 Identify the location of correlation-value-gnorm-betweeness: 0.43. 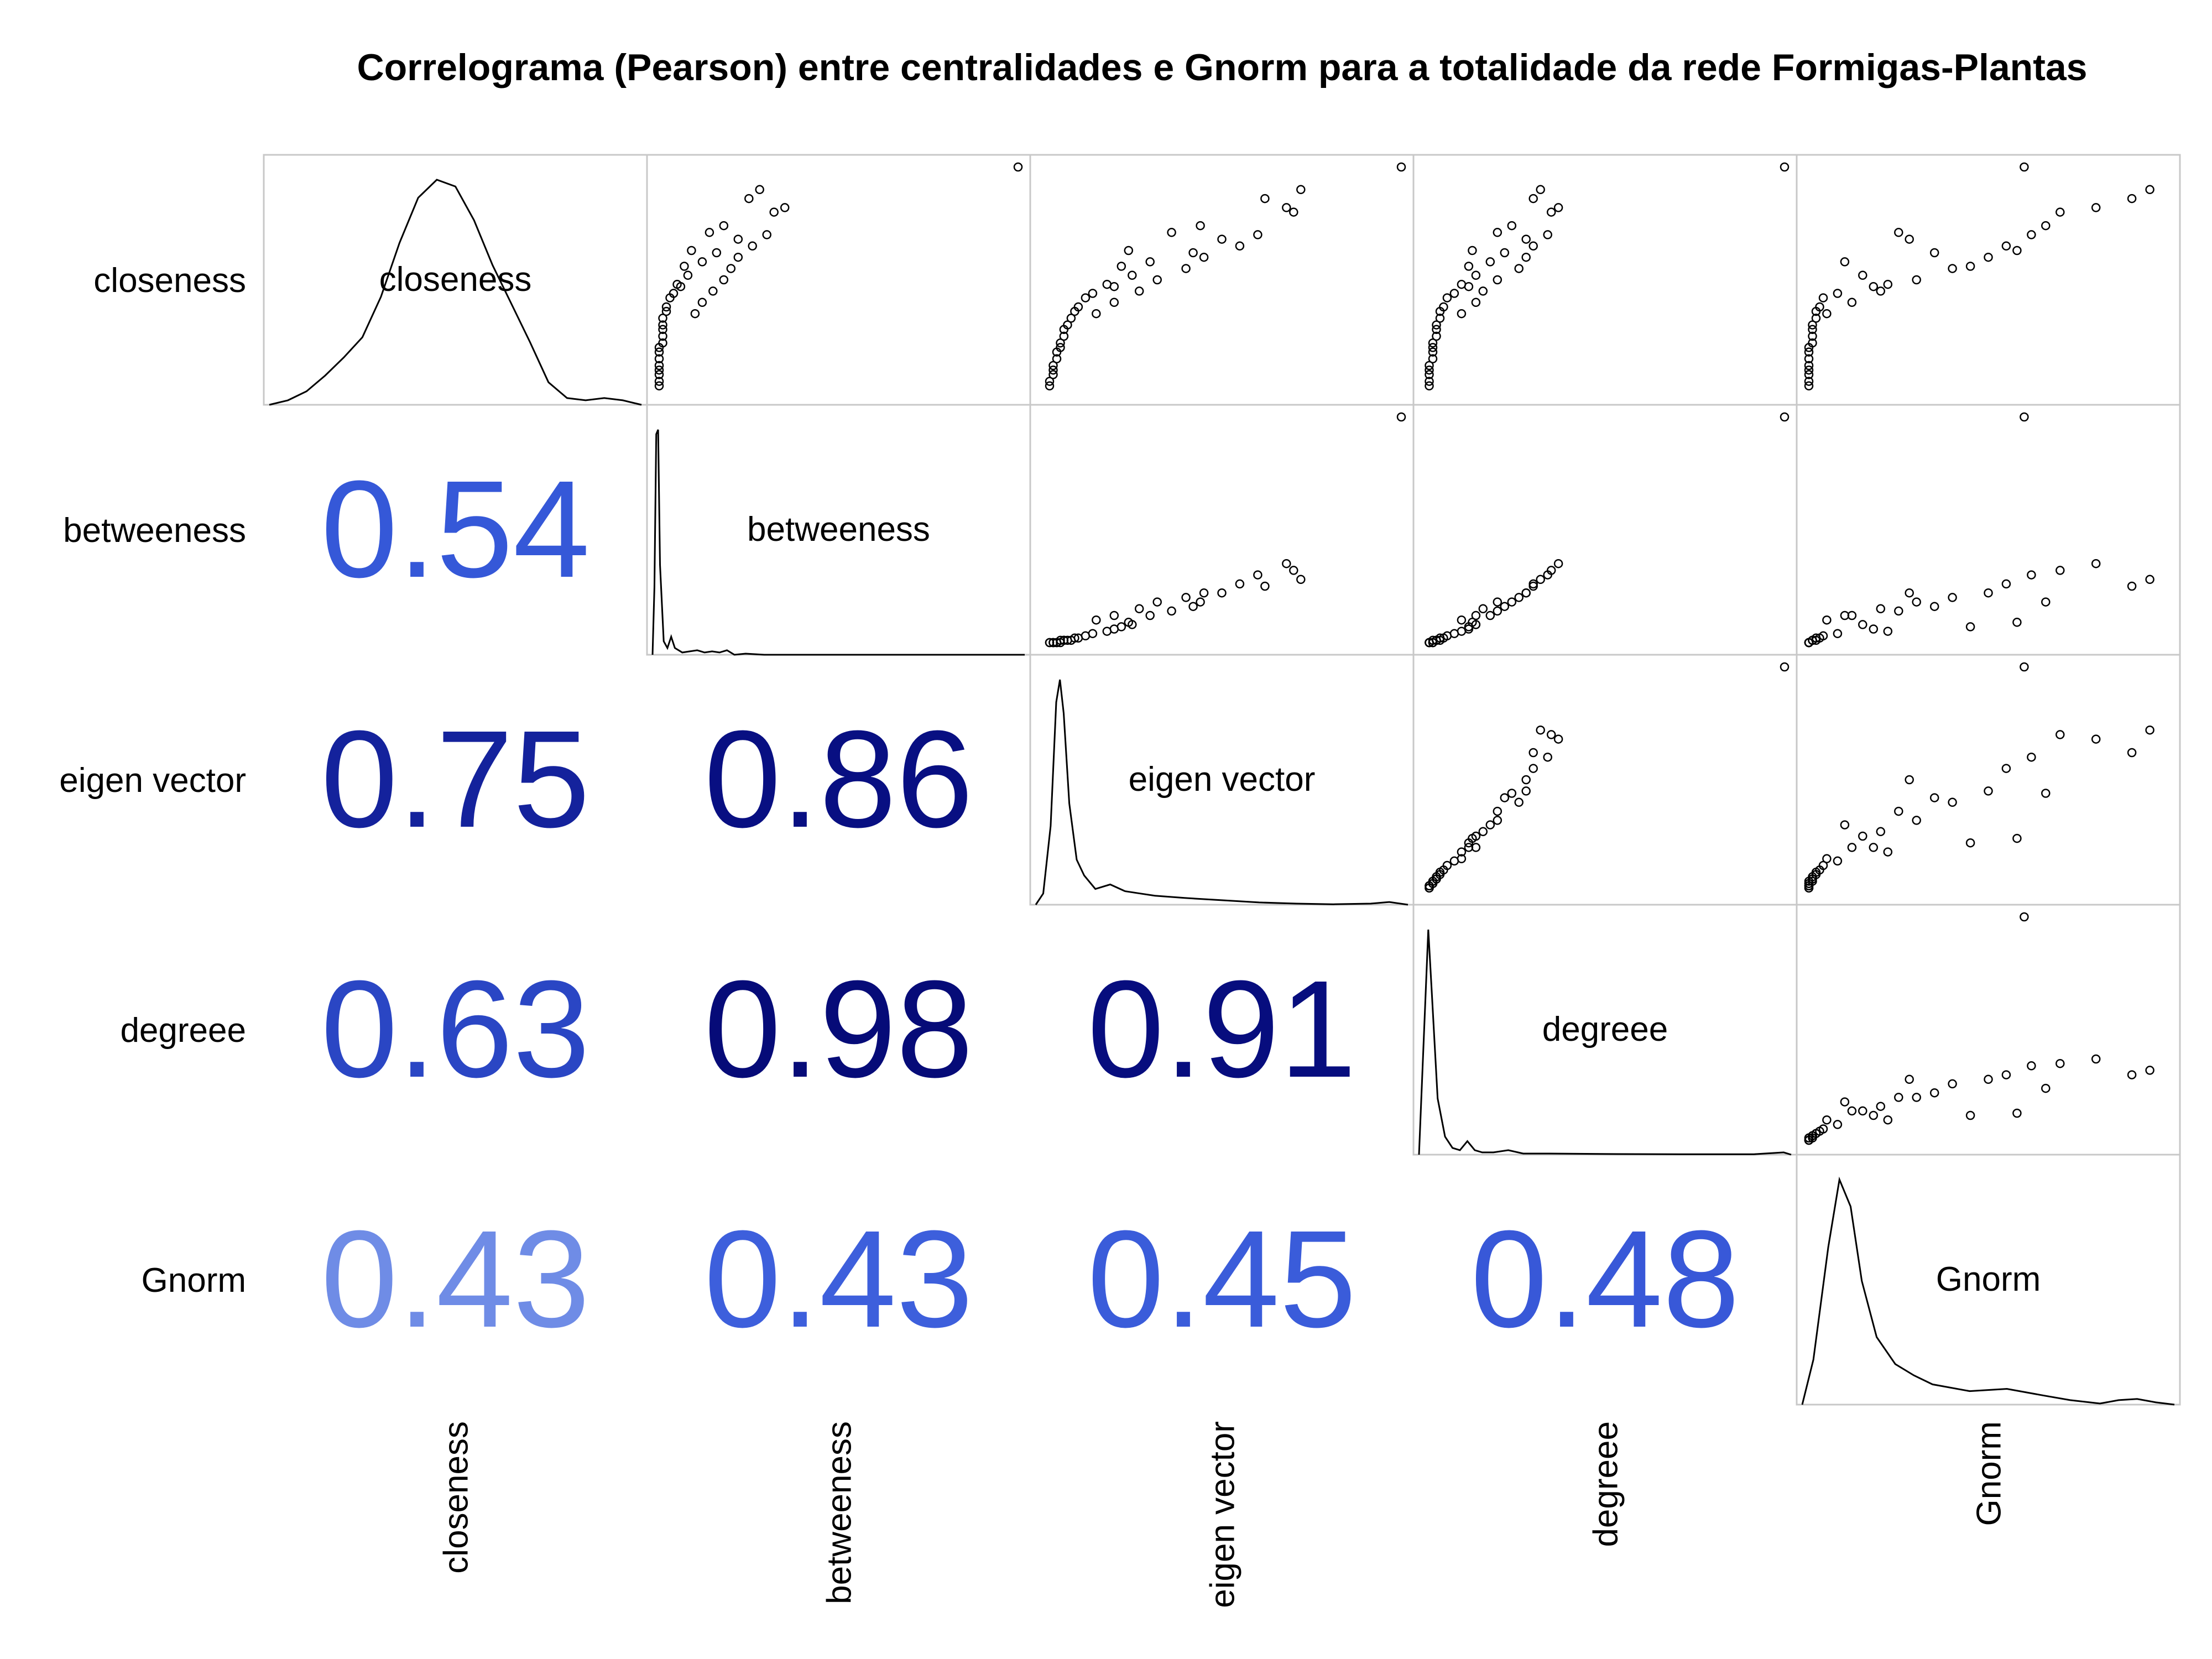
(838, 1279).